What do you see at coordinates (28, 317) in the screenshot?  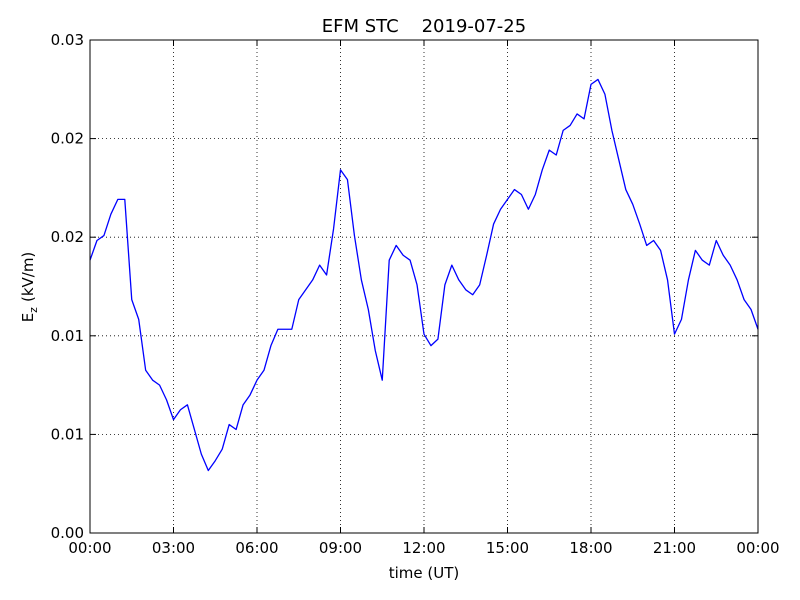 I see `y-label-symbol: E` at bounding box center [28, 317].